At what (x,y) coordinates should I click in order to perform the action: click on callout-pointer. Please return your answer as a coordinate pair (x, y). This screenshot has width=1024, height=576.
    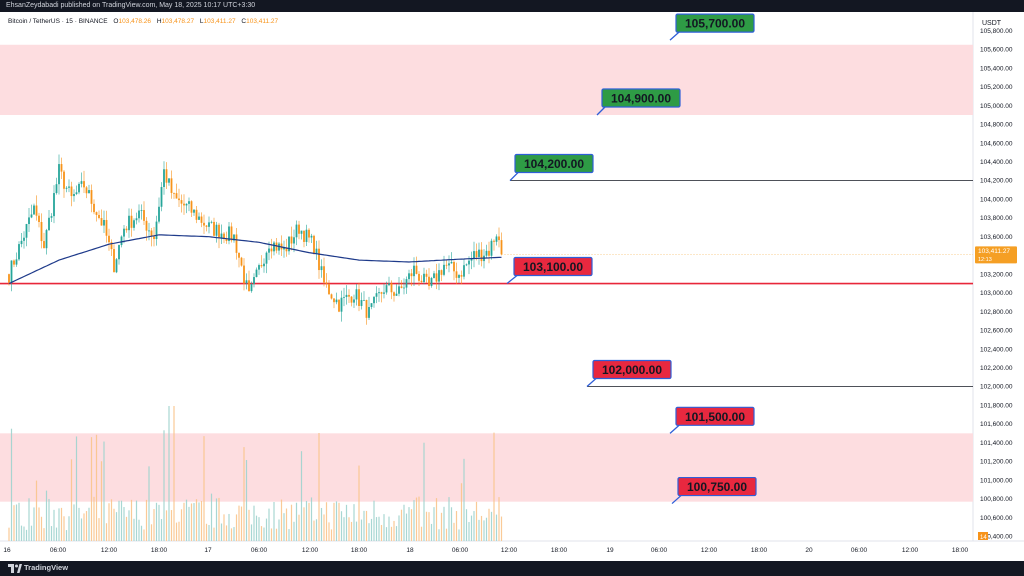
    Looking at the image, I should click on (601, 111).